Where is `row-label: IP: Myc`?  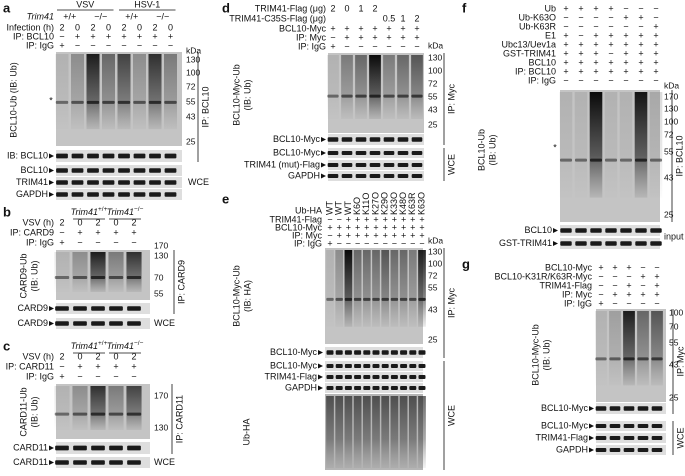
row-label: IP: Myc is located at coordinates (311, 37).